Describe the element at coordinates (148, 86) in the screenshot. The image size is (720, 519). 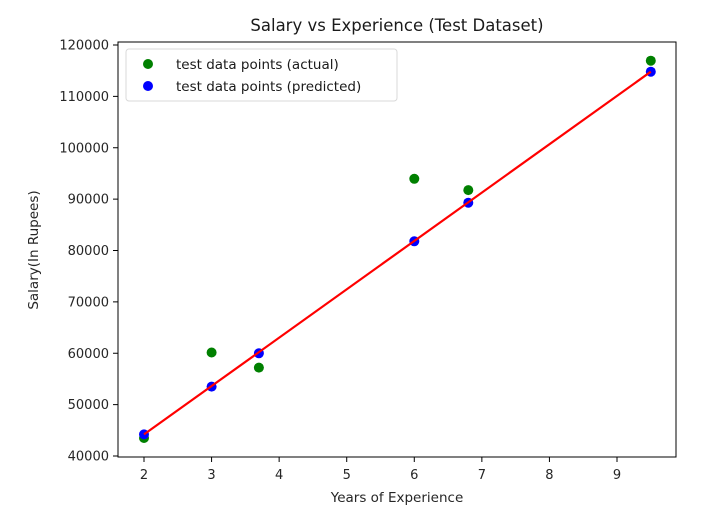
I see `legend-marker-predicted-icon` at that location.